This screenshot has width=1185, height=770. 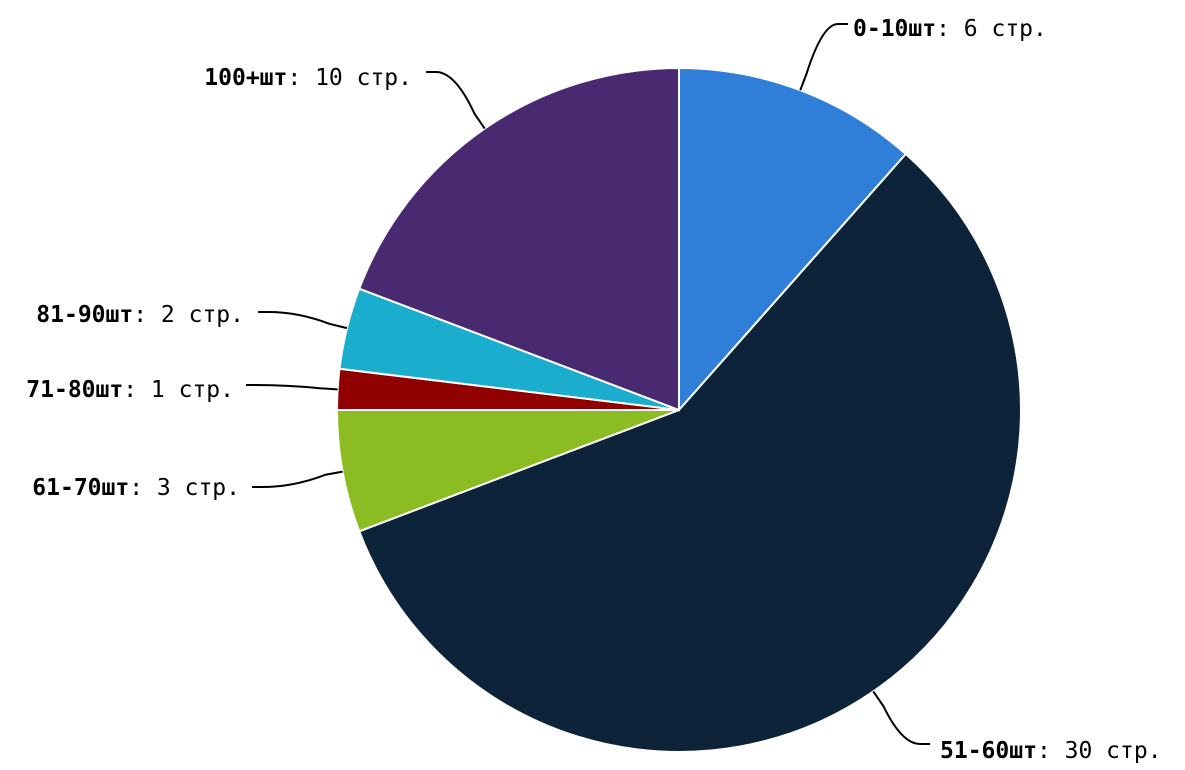 What do you see at coordinates (188, 315) in the screenshot?
I see `slice-label-value: : 2 стр.` at bounding box center [188, 315].